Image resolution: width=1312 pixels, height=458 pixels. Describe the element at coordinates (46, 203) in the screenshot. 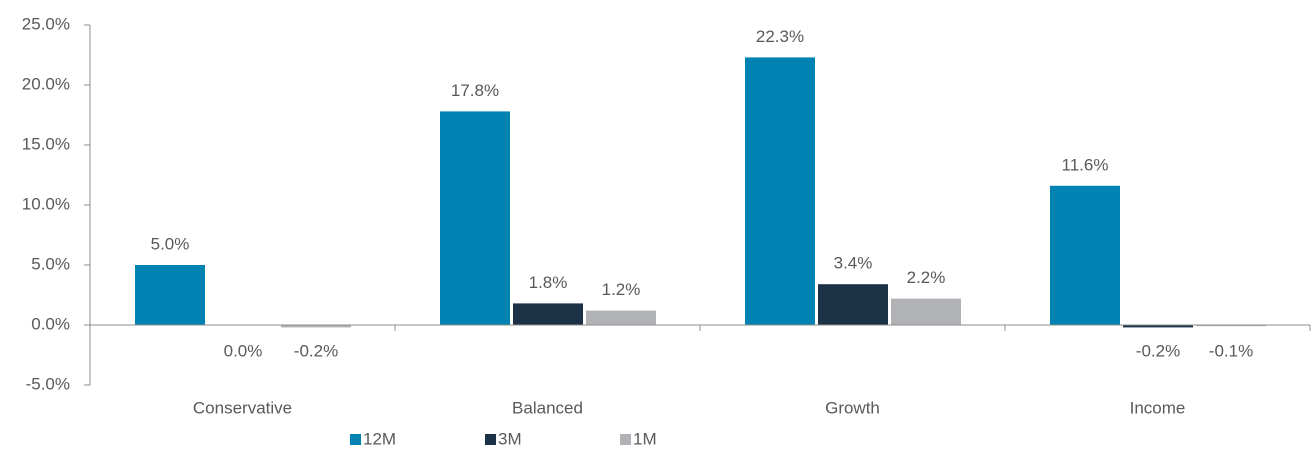

I see `y-tick-label: 10.0%` at that location.